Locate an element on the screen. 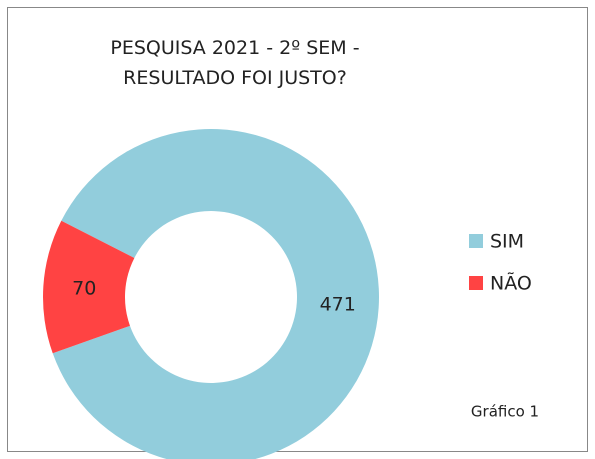 This screenshot has width=595, height=459. legend-label: SIM is located at coordinates (507, 242).